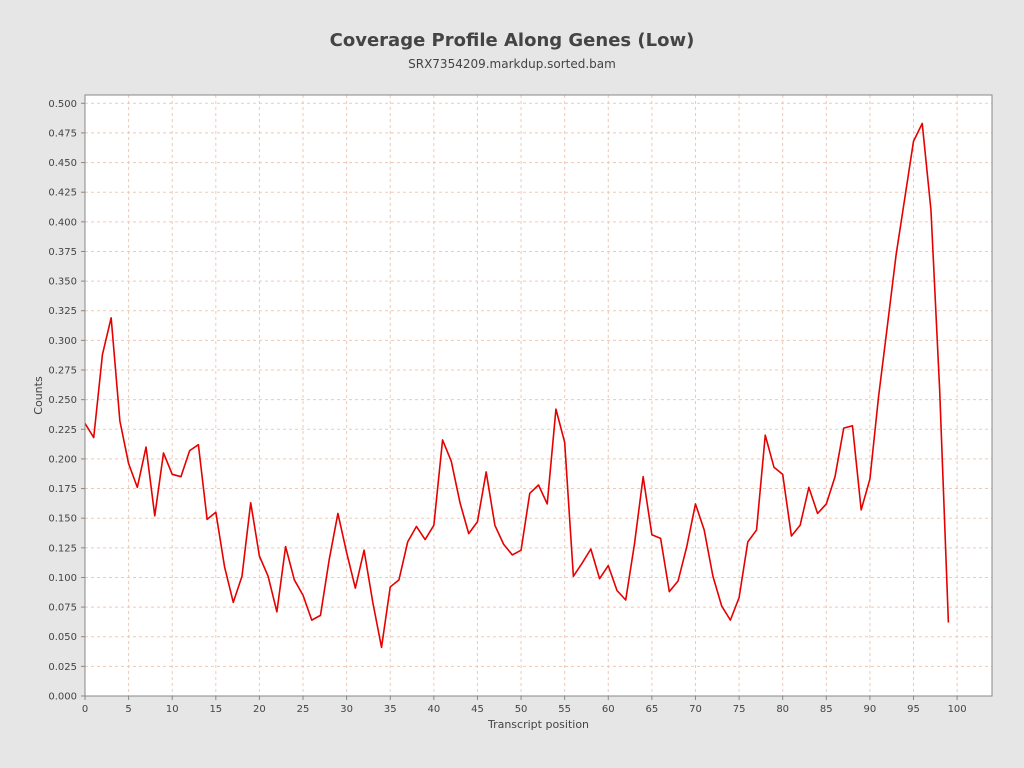  I want to click on y-tick-label: 0.400, so click(62, 222).